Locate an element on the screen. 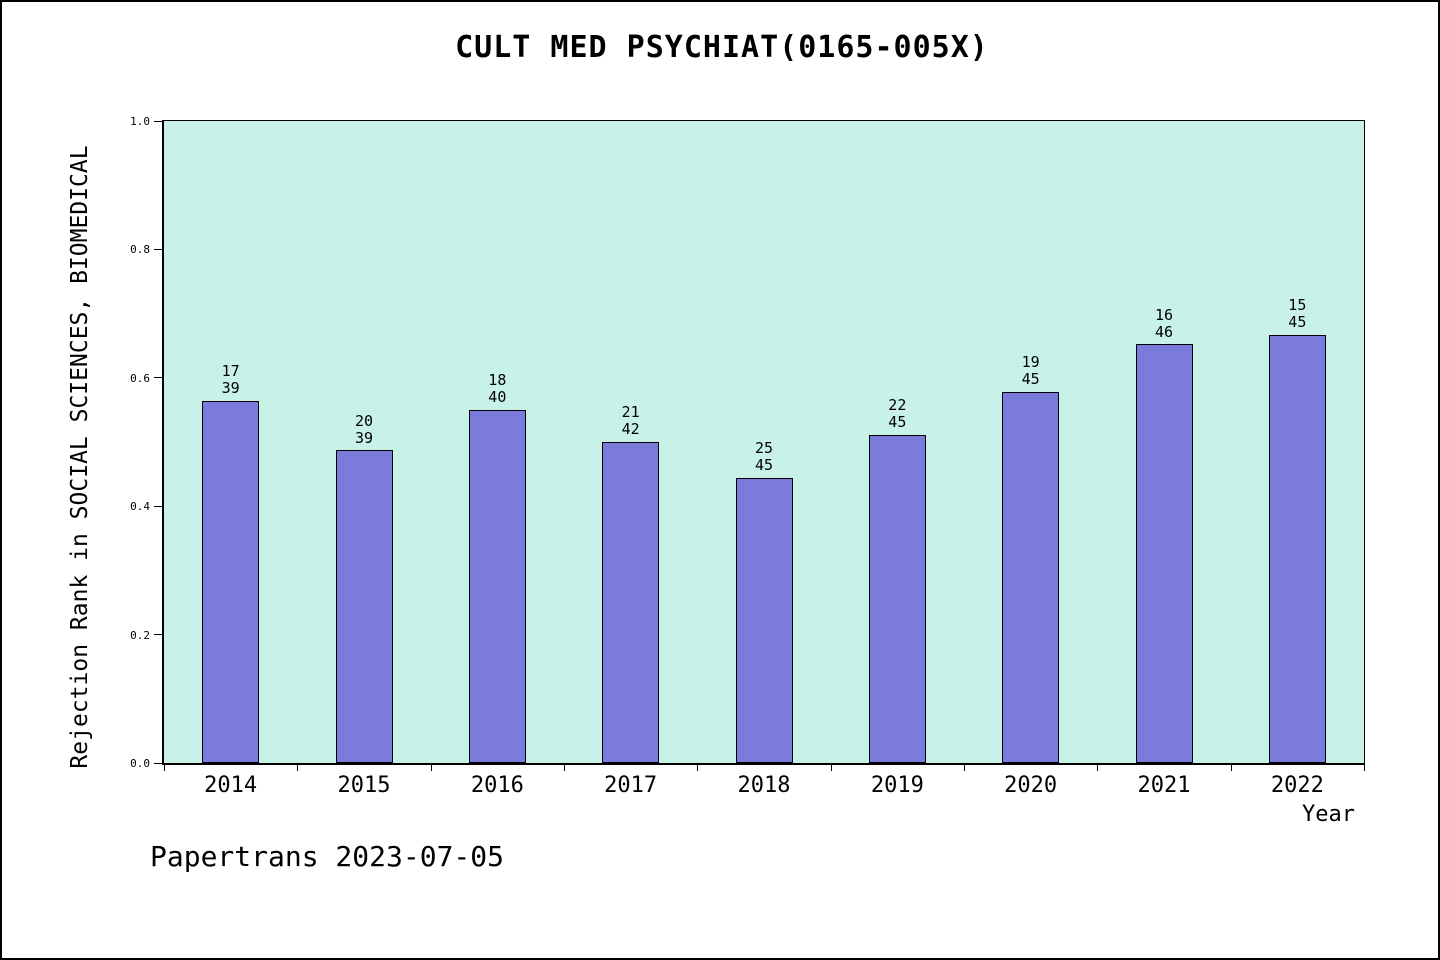 This screenshot has width=1440, height=960. x-tick-label-2019: 2019 is located at coordinates (897, 785).